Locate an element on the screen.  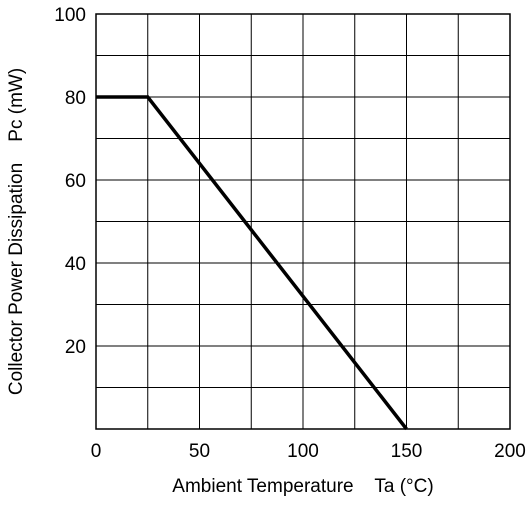
x-tick-label: 100 is located at coordinates (303, 451).